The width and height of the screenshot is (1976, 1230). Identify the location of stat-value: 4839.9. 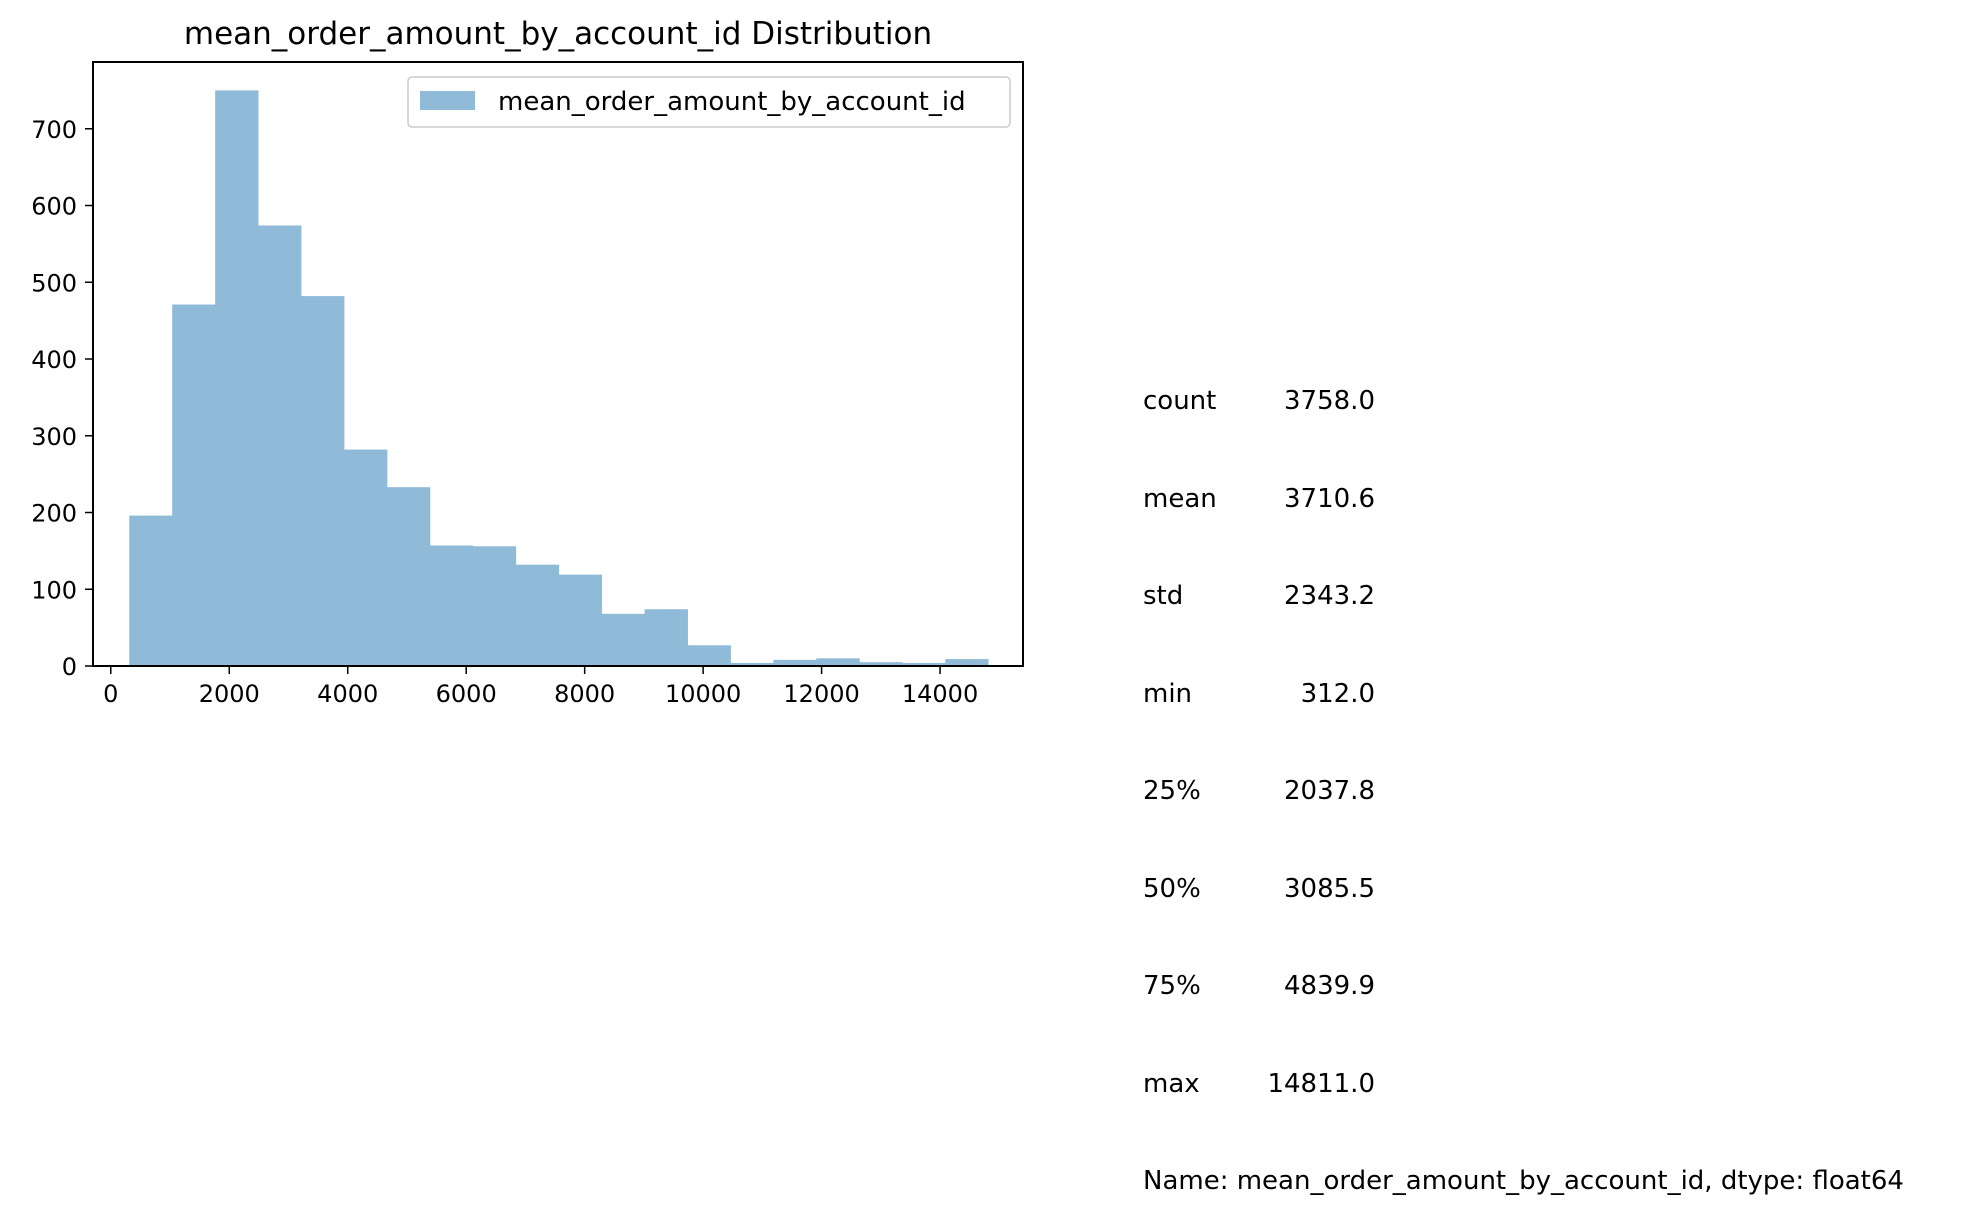
(1329, 986).